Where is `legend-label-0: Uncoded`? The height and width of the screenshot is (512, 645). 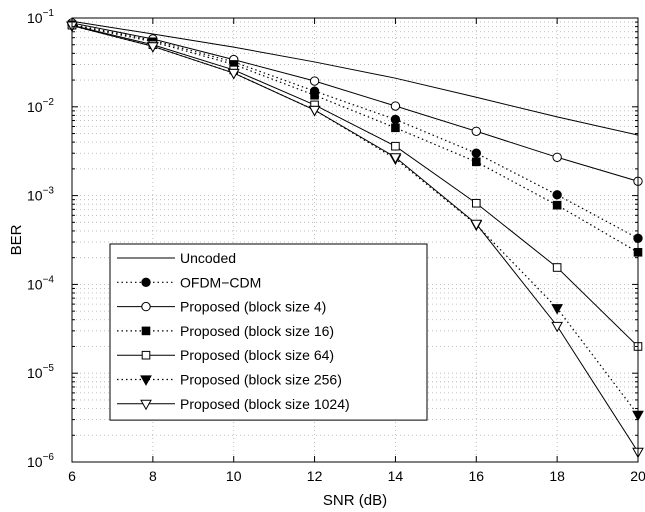
legend-label-0: Uncoded is located at coordinates (208, 258).